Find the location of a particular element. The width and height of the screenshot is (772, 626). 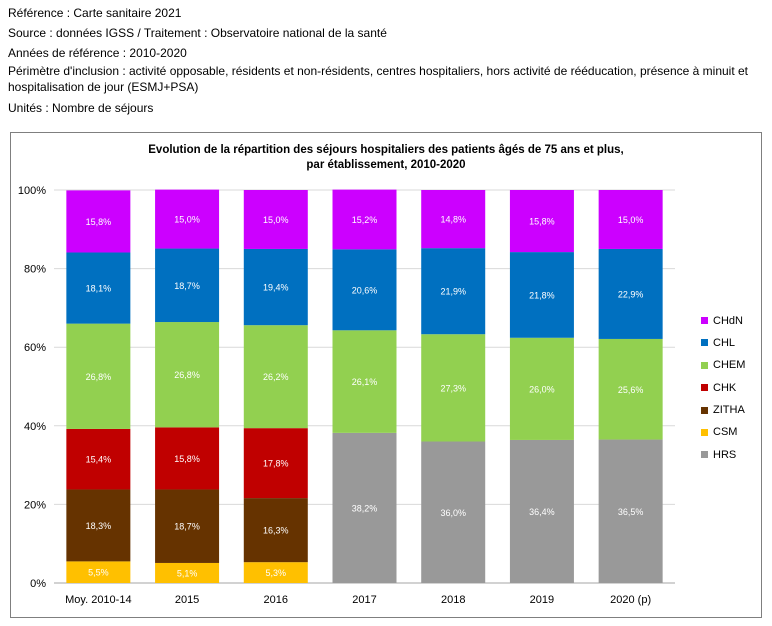

legend-item: CHK is located at coordinates (723, 387).